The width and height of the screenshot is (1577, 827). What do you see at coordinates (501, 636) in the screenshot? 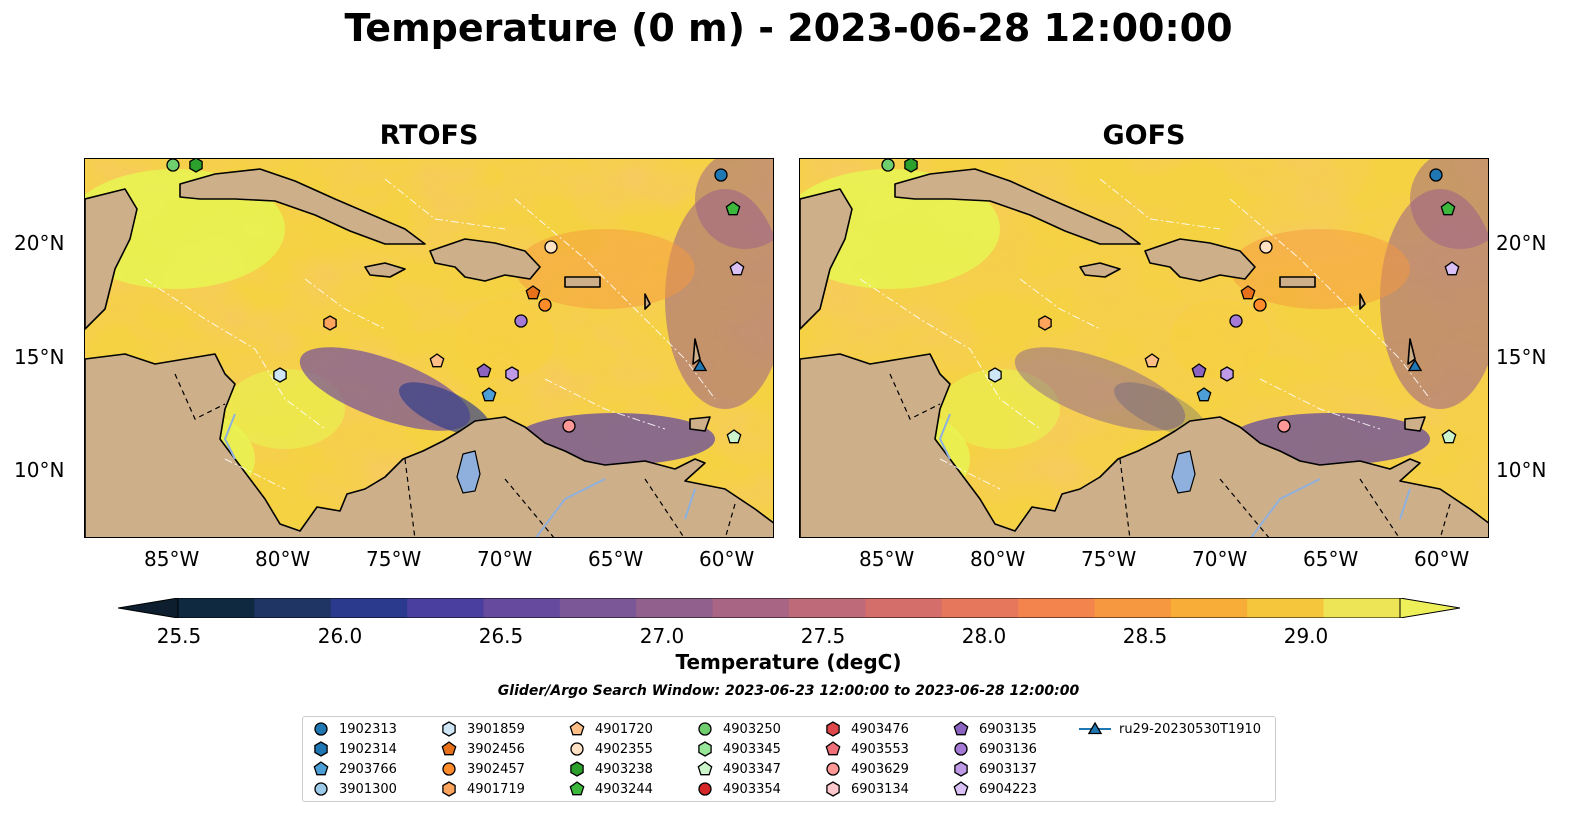
I see `colorbar-tick-label: 26.5` at bounding box center [501, 636].